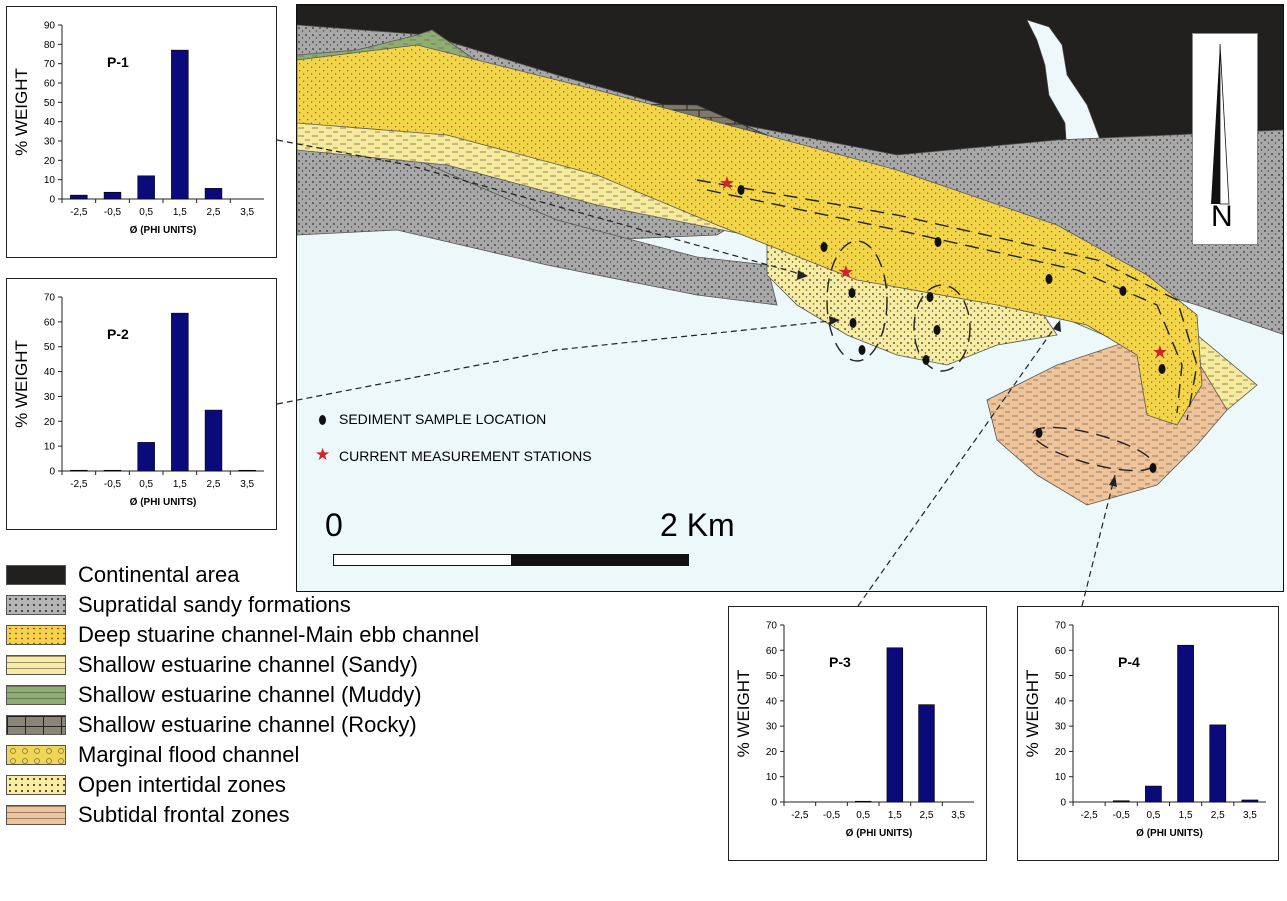 Image resolution: width=1287 pixels, height=901 pixels. I want to click on north-arrow: N, so click(1225, 139).